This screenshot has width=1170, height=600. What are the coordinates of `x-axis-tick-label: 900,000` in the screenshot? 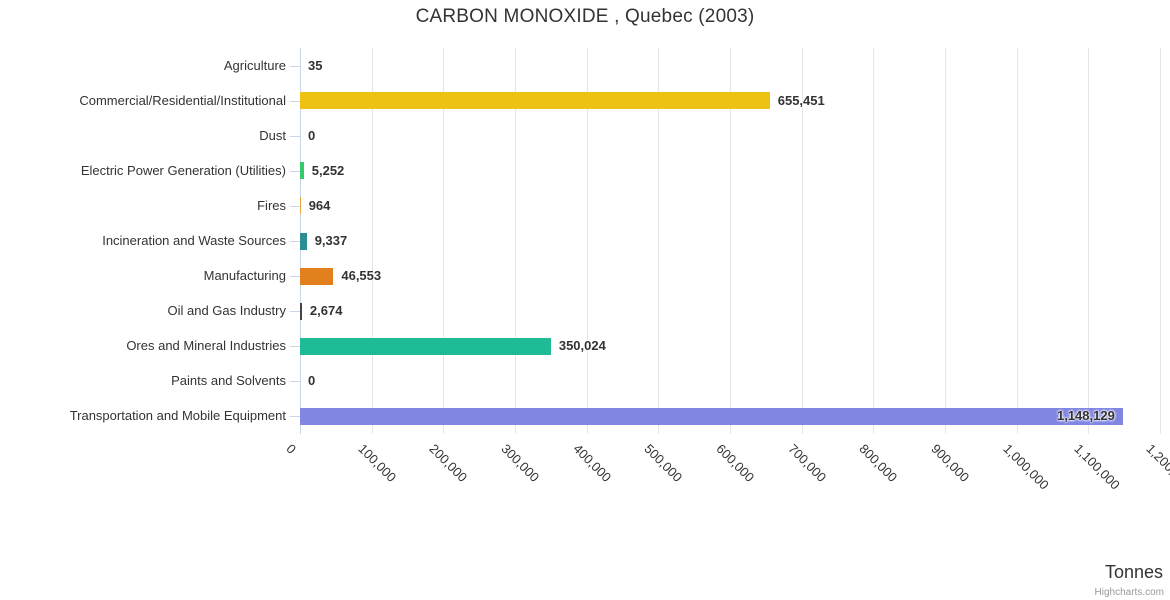 It's located at (950, 463).